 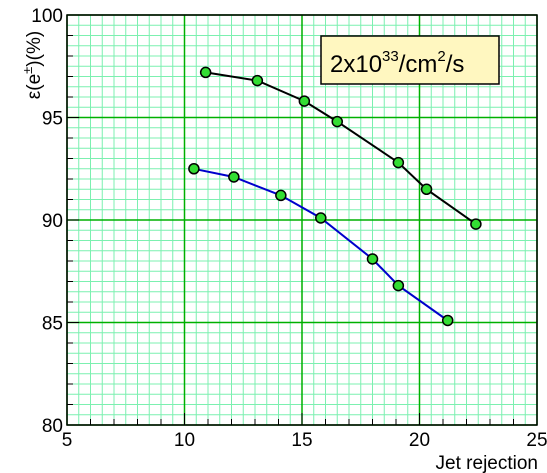 I want to click on x-axis-label: Jet rejection, so click(x=487, y=463).